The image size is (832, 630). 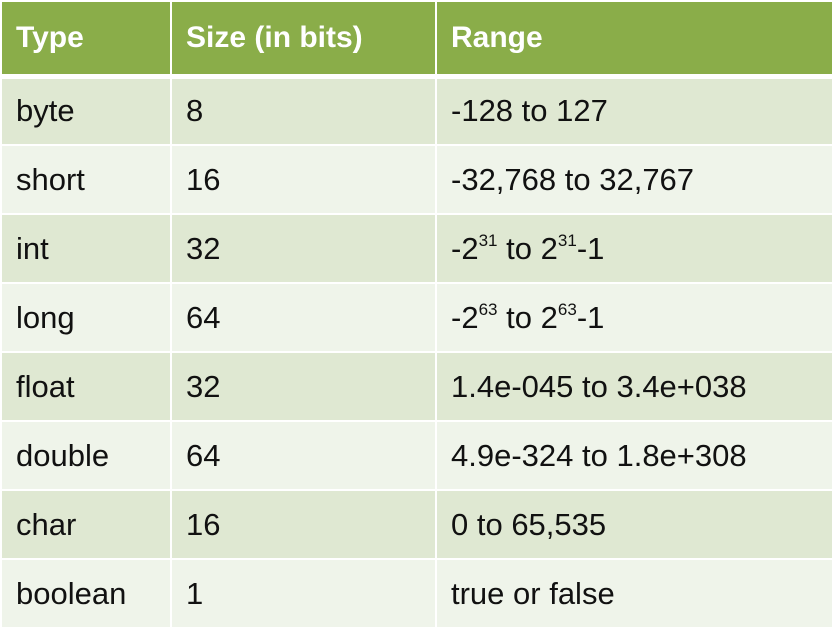 I want to click on range-cell: -32,768 to 32,767, so click(x=633, y=179).